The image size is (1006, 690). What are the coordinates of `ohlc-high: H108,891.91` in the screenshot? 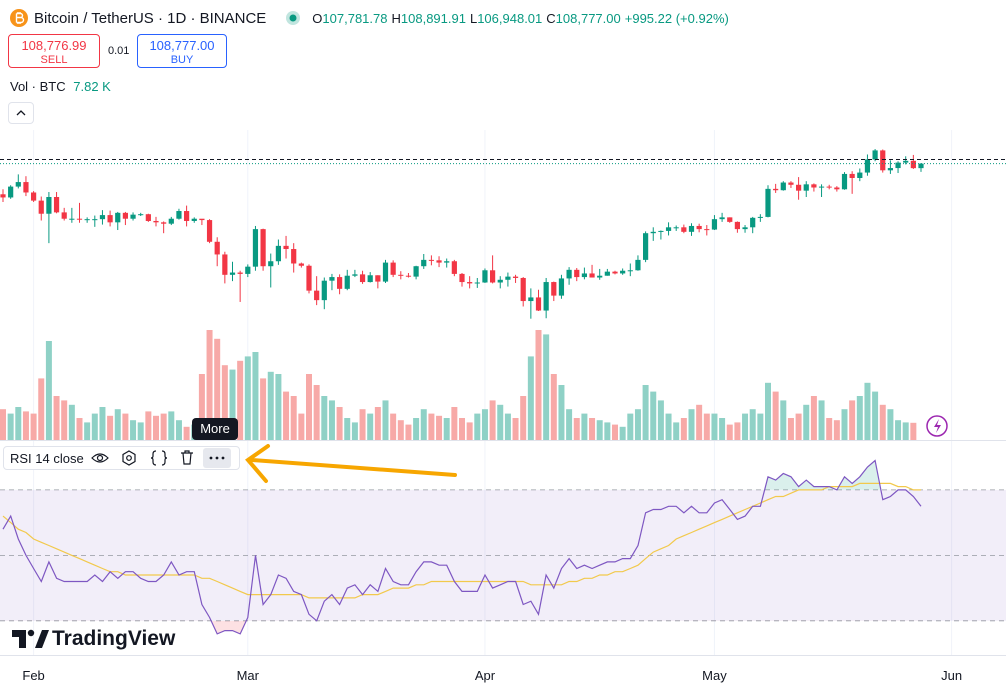 It's located at (429, 18).